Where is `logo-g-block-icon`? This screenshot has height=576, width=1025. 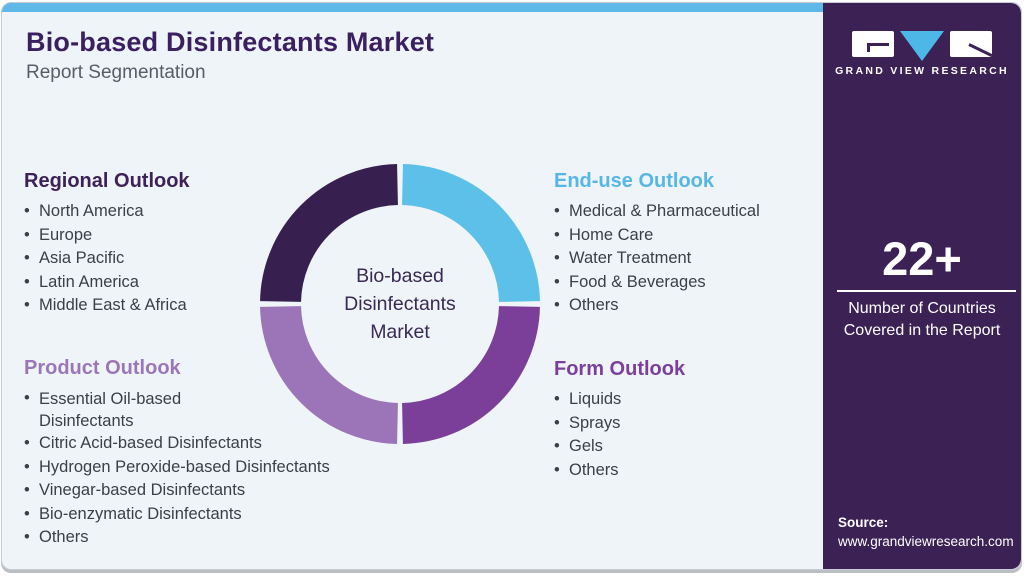
logo-g-block-icon is located at coordinates (873, 44).